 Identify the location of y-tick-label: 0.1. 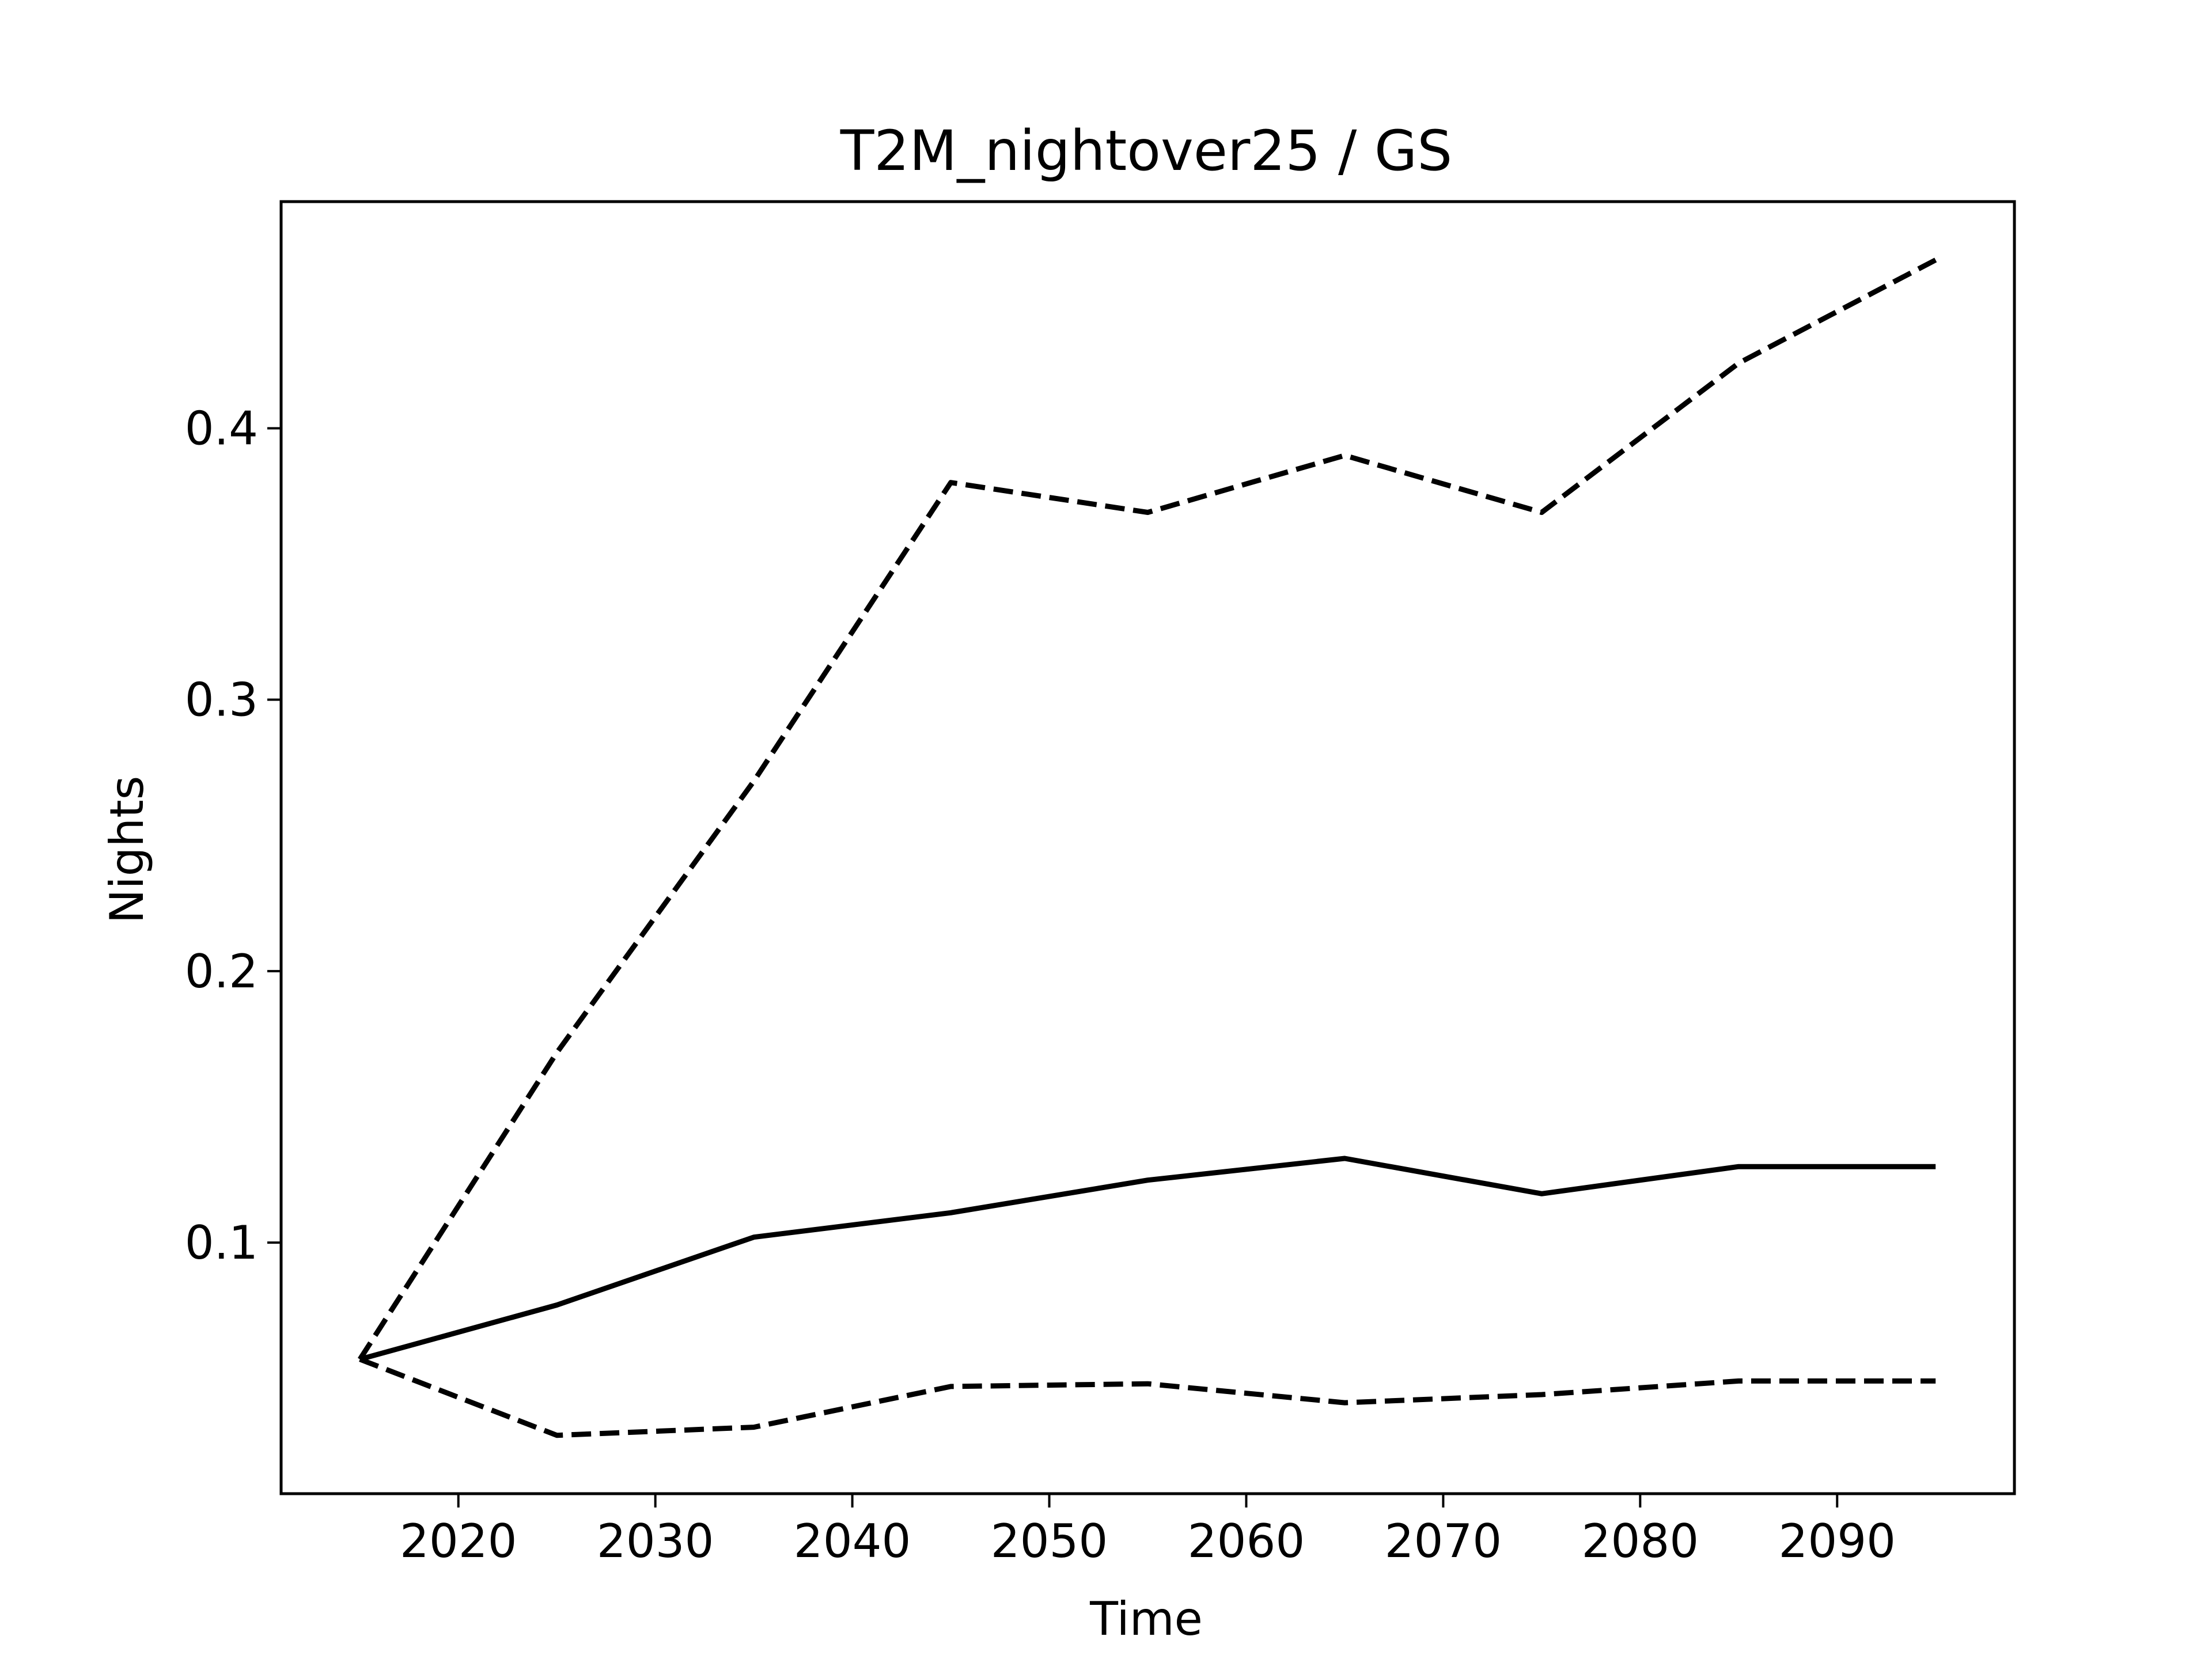
(221, 1243).